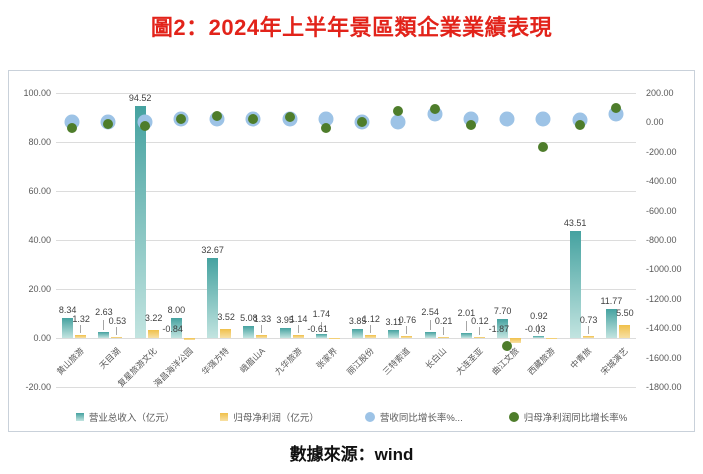  What do you see at coordinates (212, 249) in the screenshot?
I see `revenue-label: 32.67` at bounding box center [212, 249].